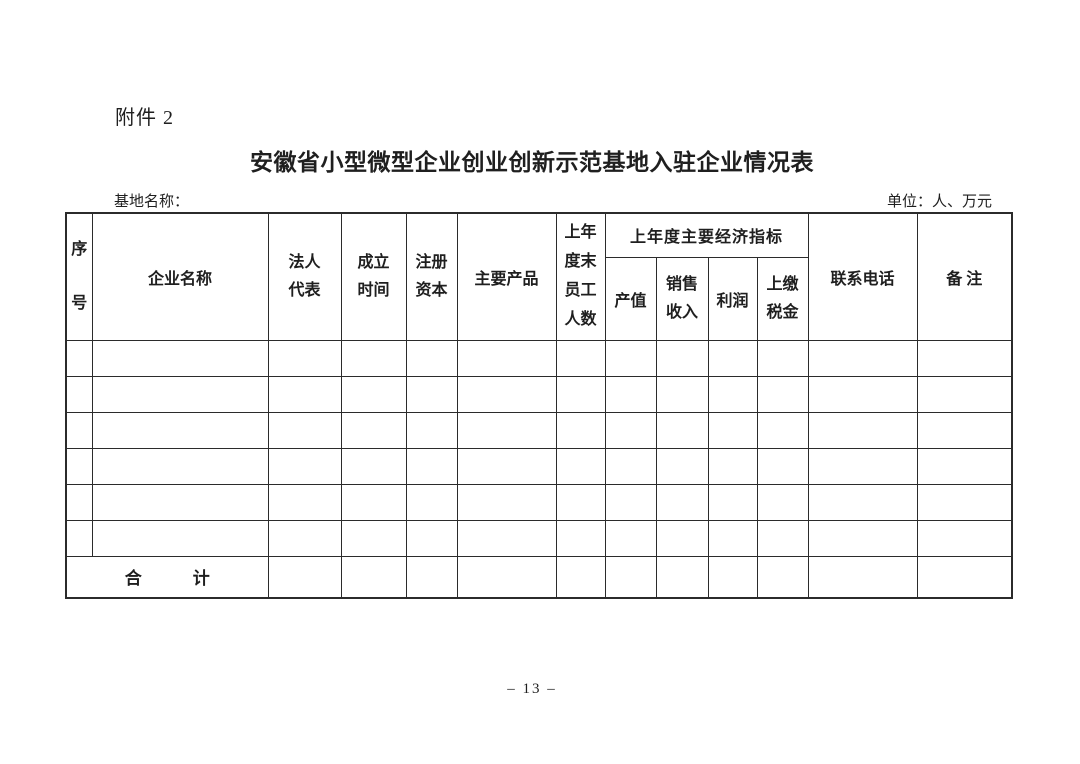 This screenshot has height=764, width=1080. I want to click on col-header-sales: 销售 收入, so click(682, 298).